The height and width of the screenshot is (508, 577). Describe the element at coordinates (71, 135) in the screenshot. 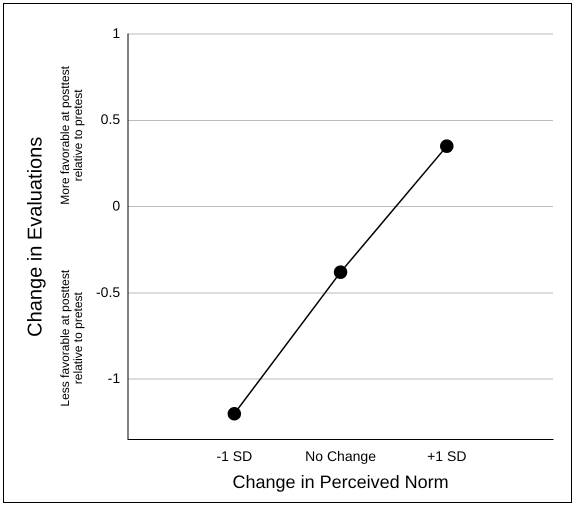

I see `text: More favorable at posttest relative to pretest` at that location.